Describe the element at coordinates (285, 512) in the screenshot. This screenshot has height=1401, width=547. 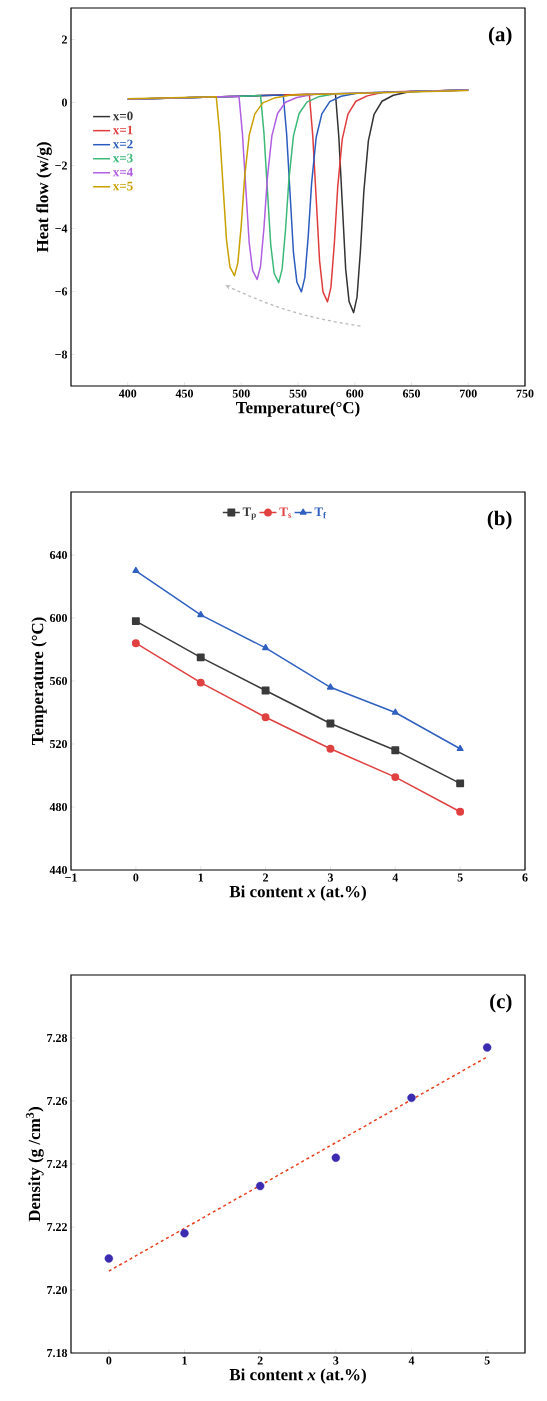
I see `legend-label: T$_{s}$` at that location.